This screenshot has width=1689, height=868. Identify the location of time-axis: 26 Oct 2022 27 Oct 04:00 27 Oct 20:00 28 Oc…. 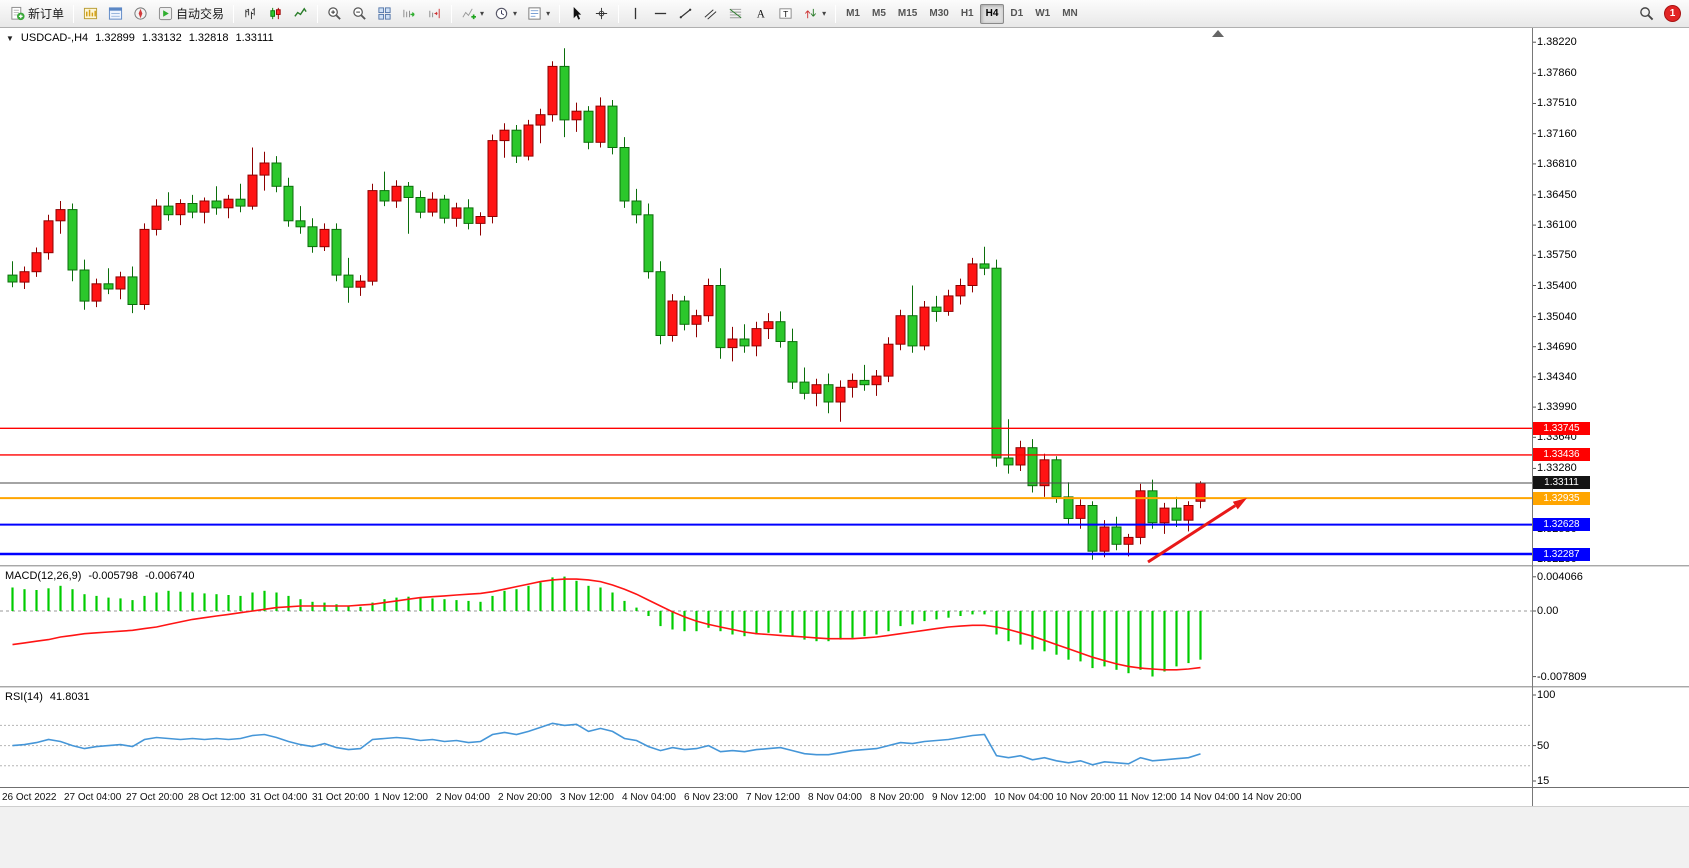
(844, 796).